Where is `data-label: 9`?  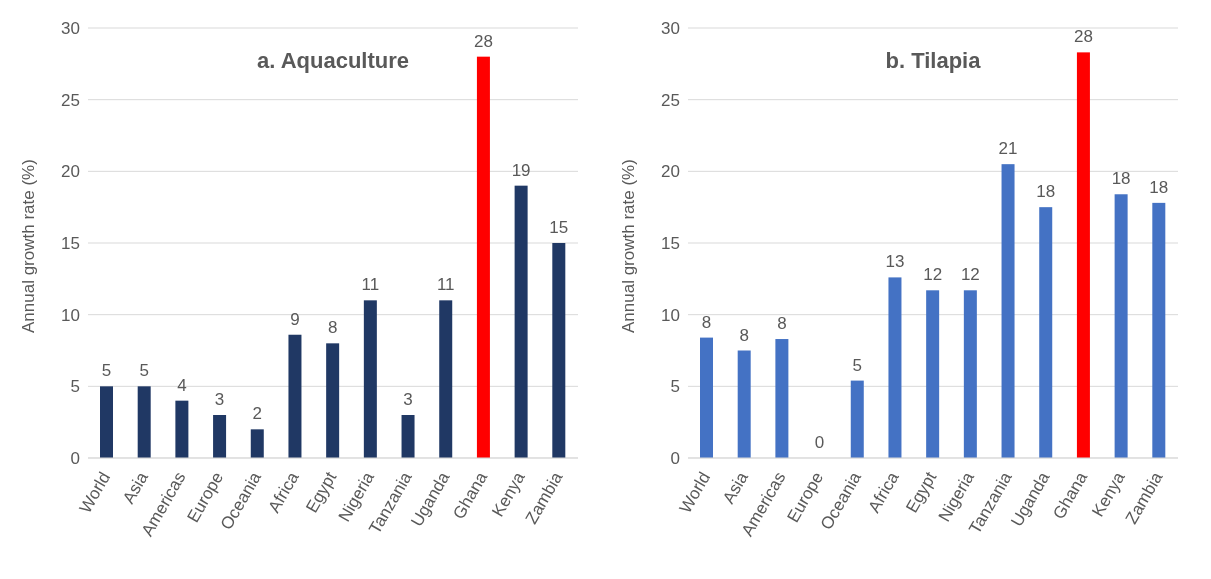 data-label: 9 is located at coordinates (295, 319).